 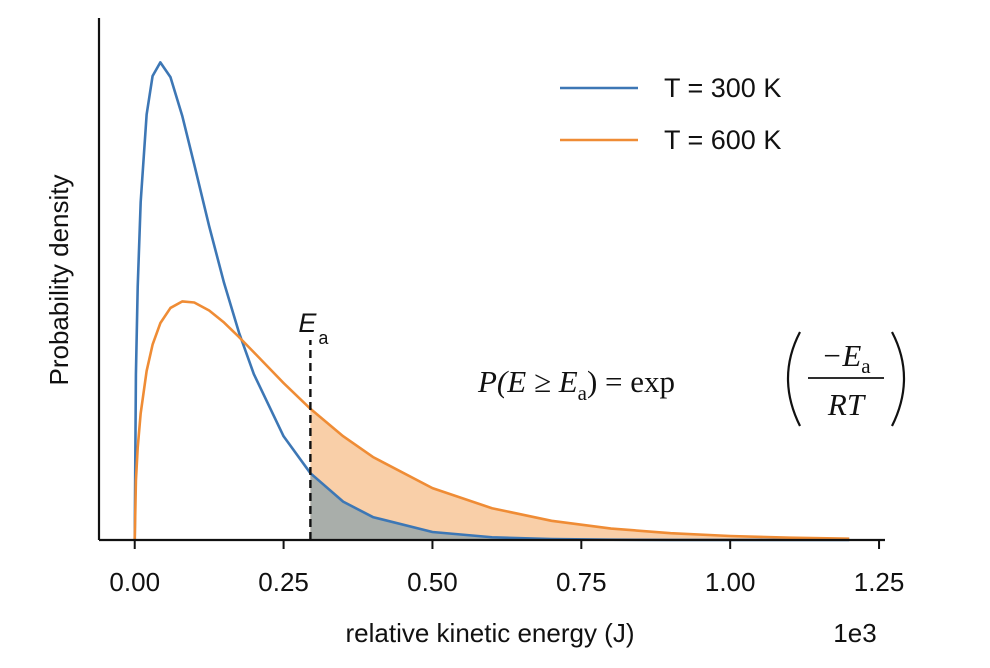 I want to click on formula-numerator-text: −E, so click(x=841, y=355).